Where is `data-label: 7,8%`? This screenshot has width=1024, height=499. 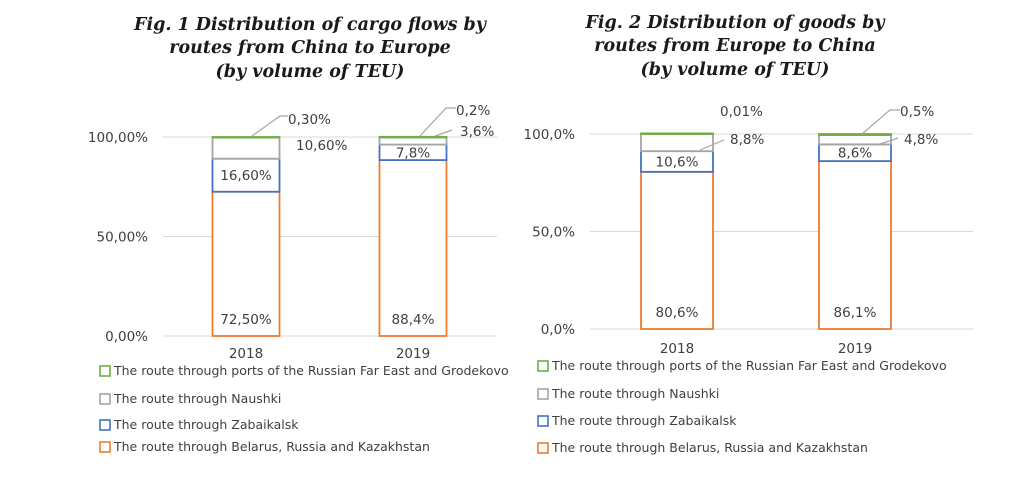 data-label: 7,8% is located at coordinates (413, 153).